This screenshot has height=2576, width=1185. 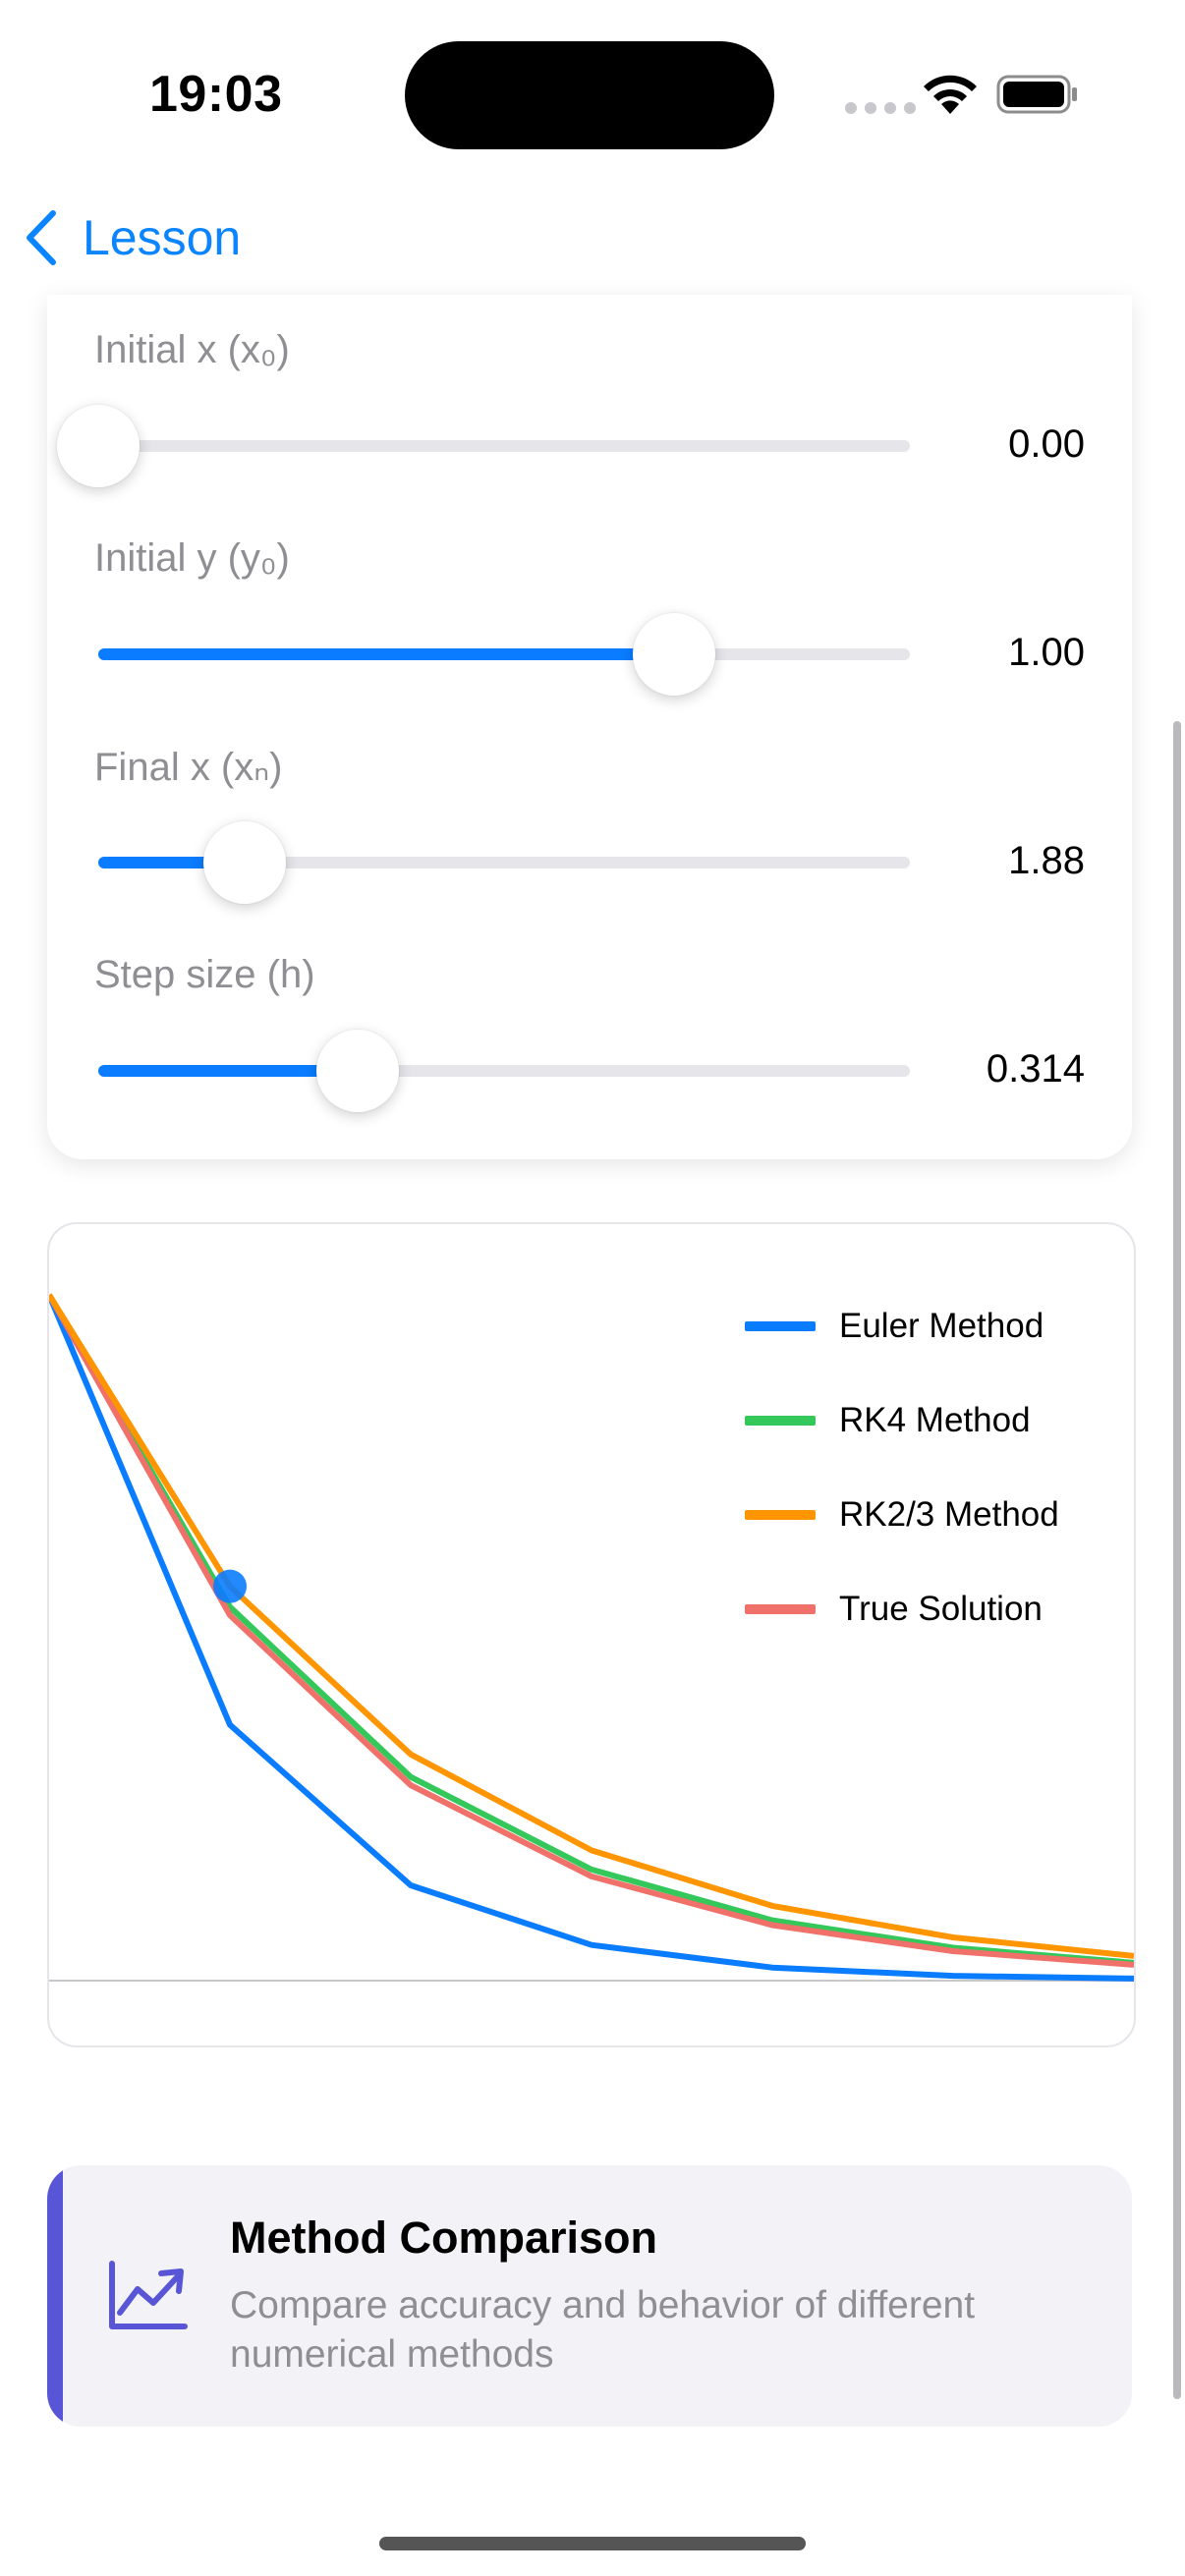 I want to click on legend-label-true: True Solution, so click(x=941, y=1609).